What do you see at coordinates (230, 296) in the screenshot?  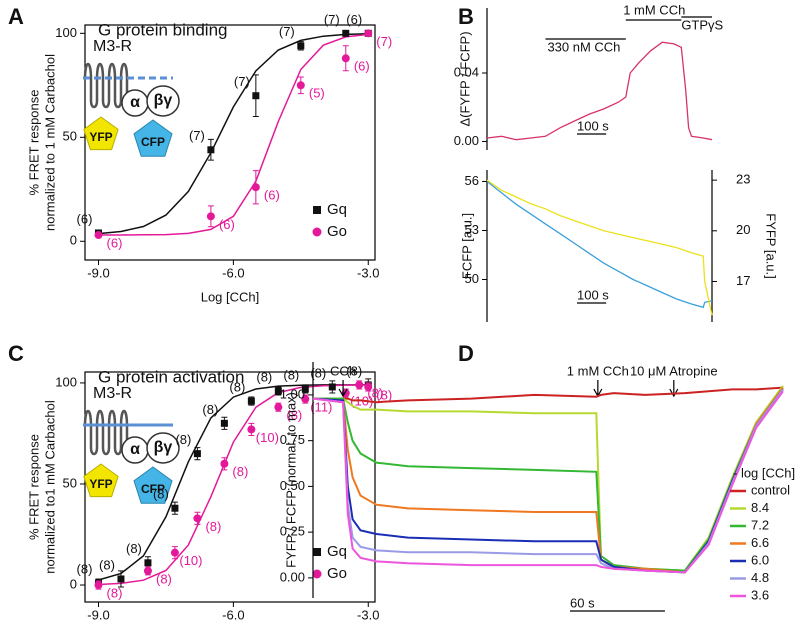 I see `x-axis-label: Log [CCh]` at bounding box center [230, 296].